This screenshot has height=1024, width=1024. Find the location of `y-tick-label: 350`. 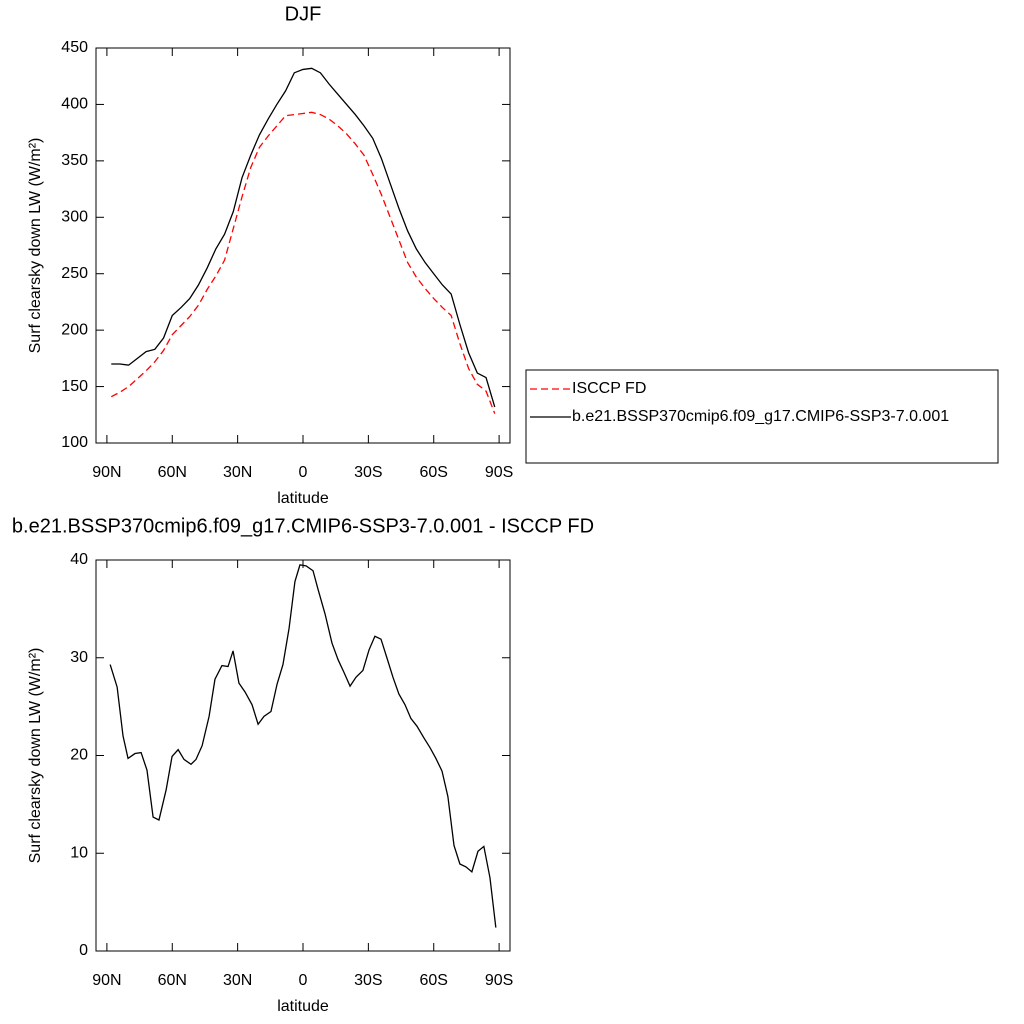

y-tick-label: 350 is located at coordinates (74, 160).